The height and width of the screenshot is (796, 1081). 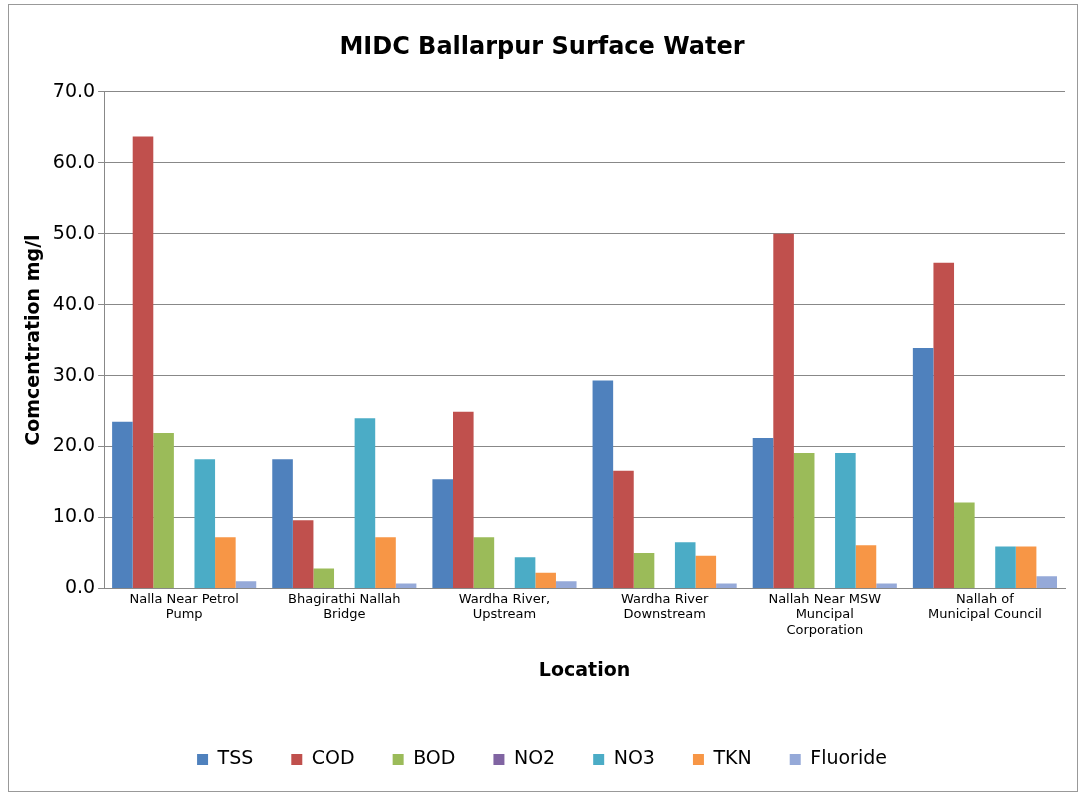 What do you see at coordinates (74, 160) in the screenshot?
I see `y-tick-label: 60.0` at bounding box center [74, 160].